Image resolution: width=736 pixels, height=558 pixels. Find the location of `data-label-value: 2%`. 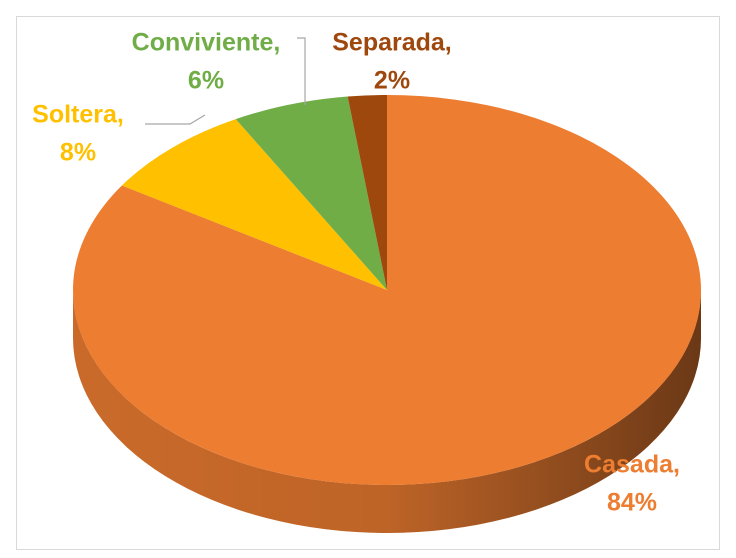

data-label-value: 2% is located at coordinates (392, 81).